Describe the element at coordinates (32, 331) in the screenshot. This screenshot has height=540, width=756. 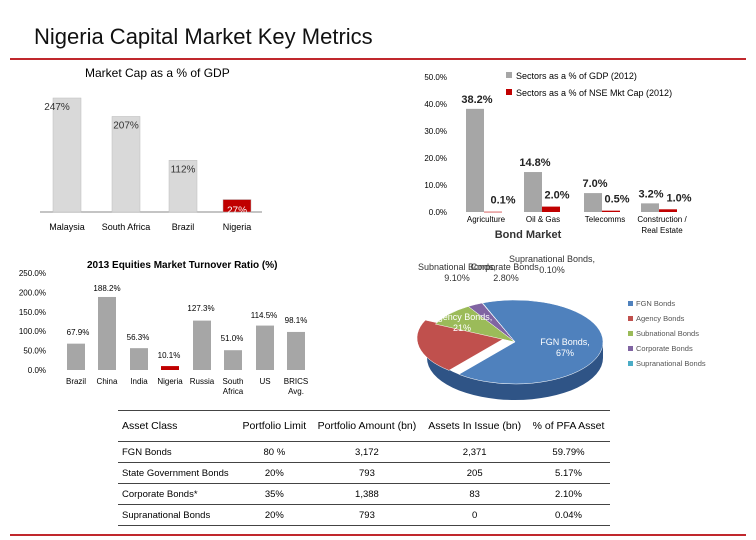
I see `turnover-ytick-label: 100.0%` at that location.